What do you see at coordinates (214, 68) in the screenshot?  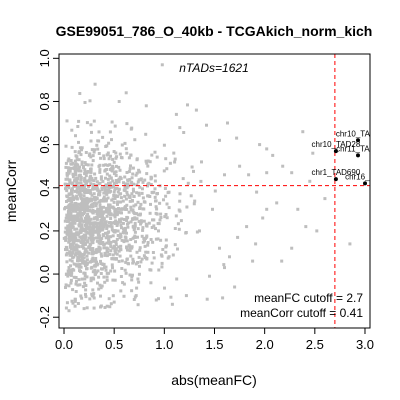 I see `ntads-annotation: nTADs=1621` at bounding box center [214, 68].